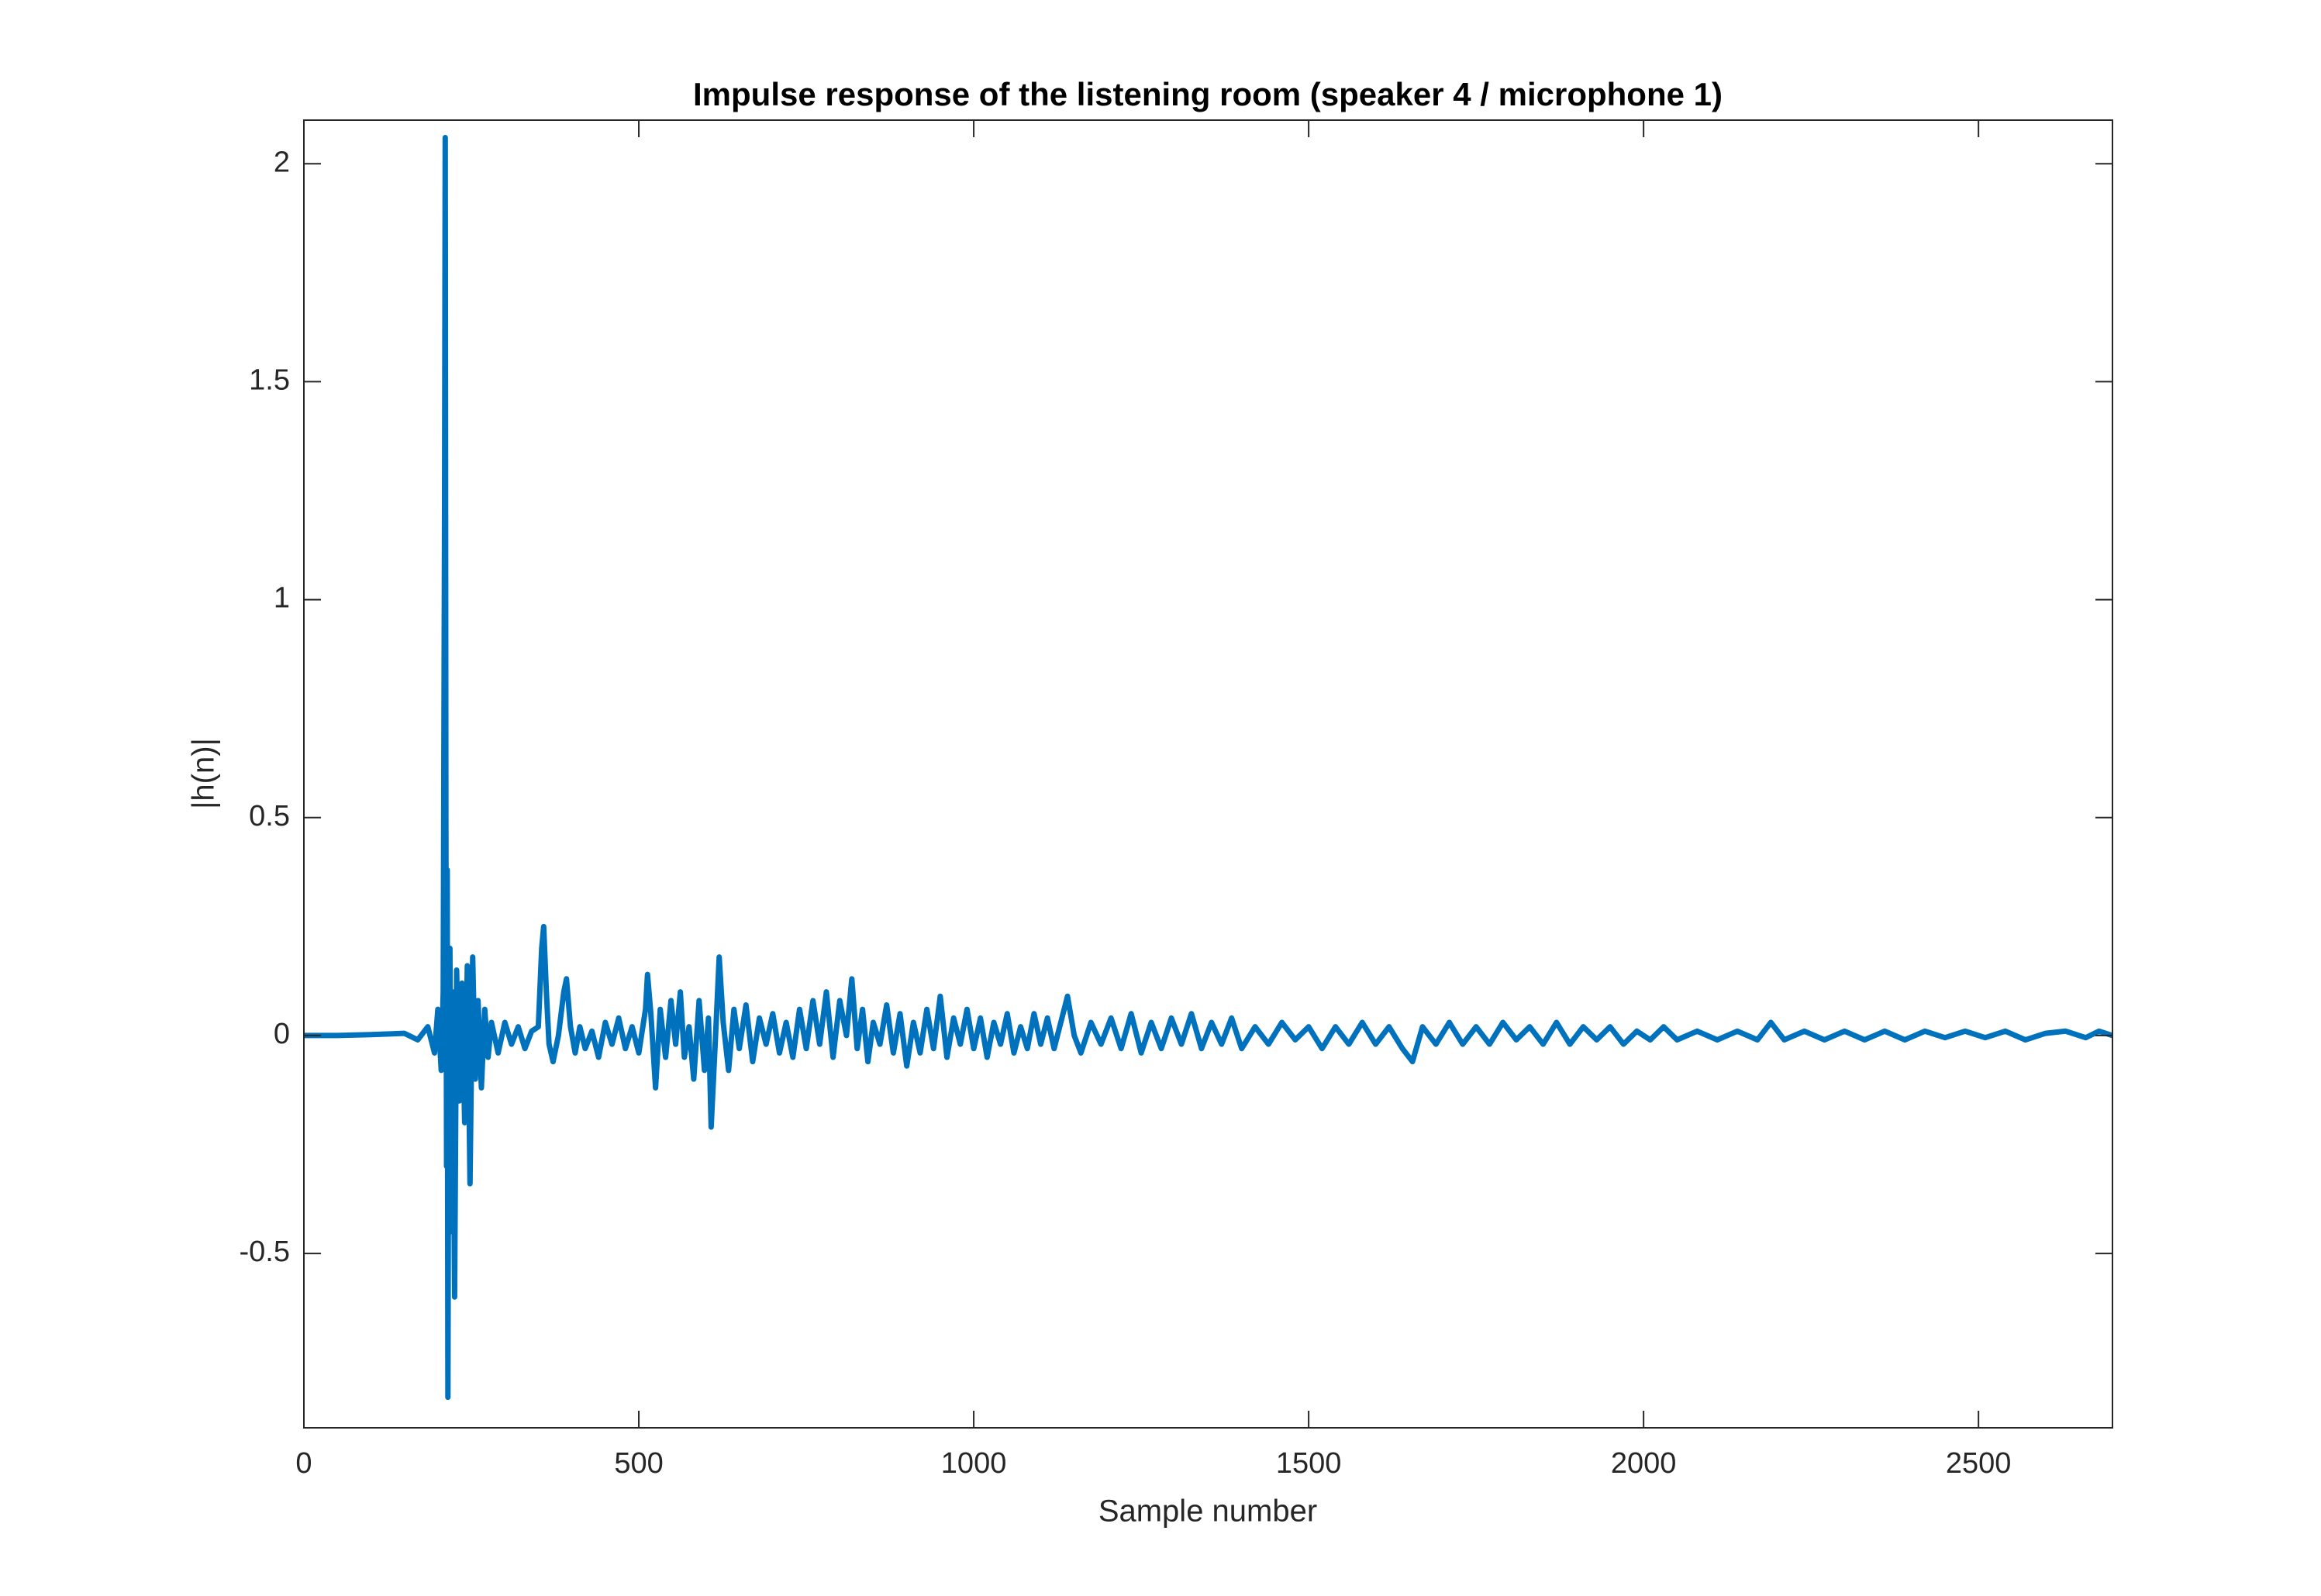 Image resolution: width=2321 pixels, height=1596 pixels. What do you see at coordinates (974, 1463) in the screenshot?
I see `x-tick-label: 1000` at bounding box center [974, 1463].